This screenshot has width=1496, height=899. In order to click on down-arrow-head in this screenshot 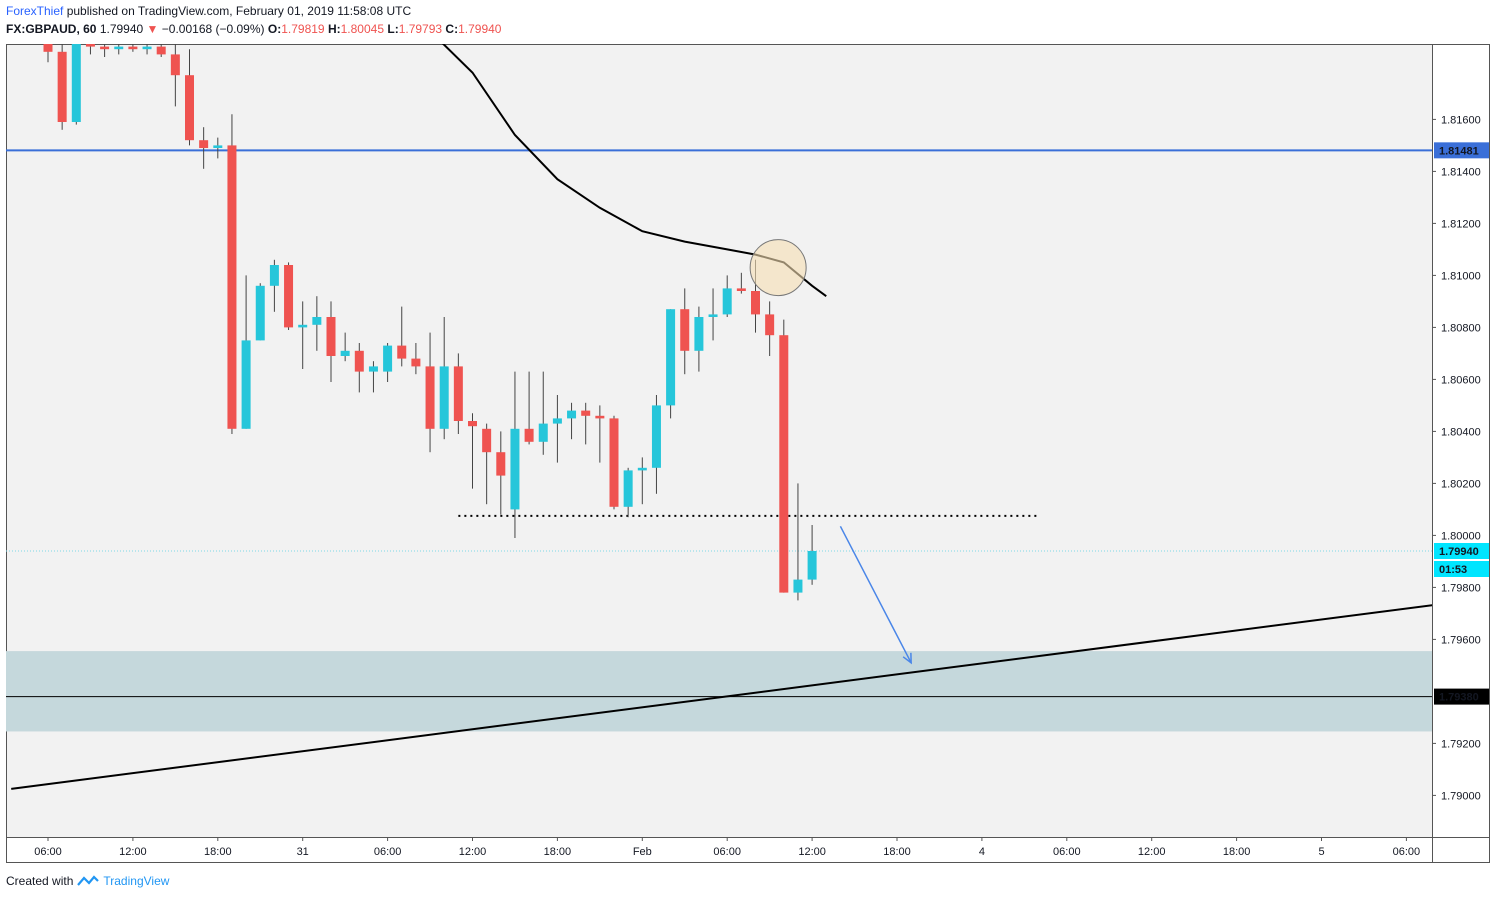, I will do `click(907, 658)`.